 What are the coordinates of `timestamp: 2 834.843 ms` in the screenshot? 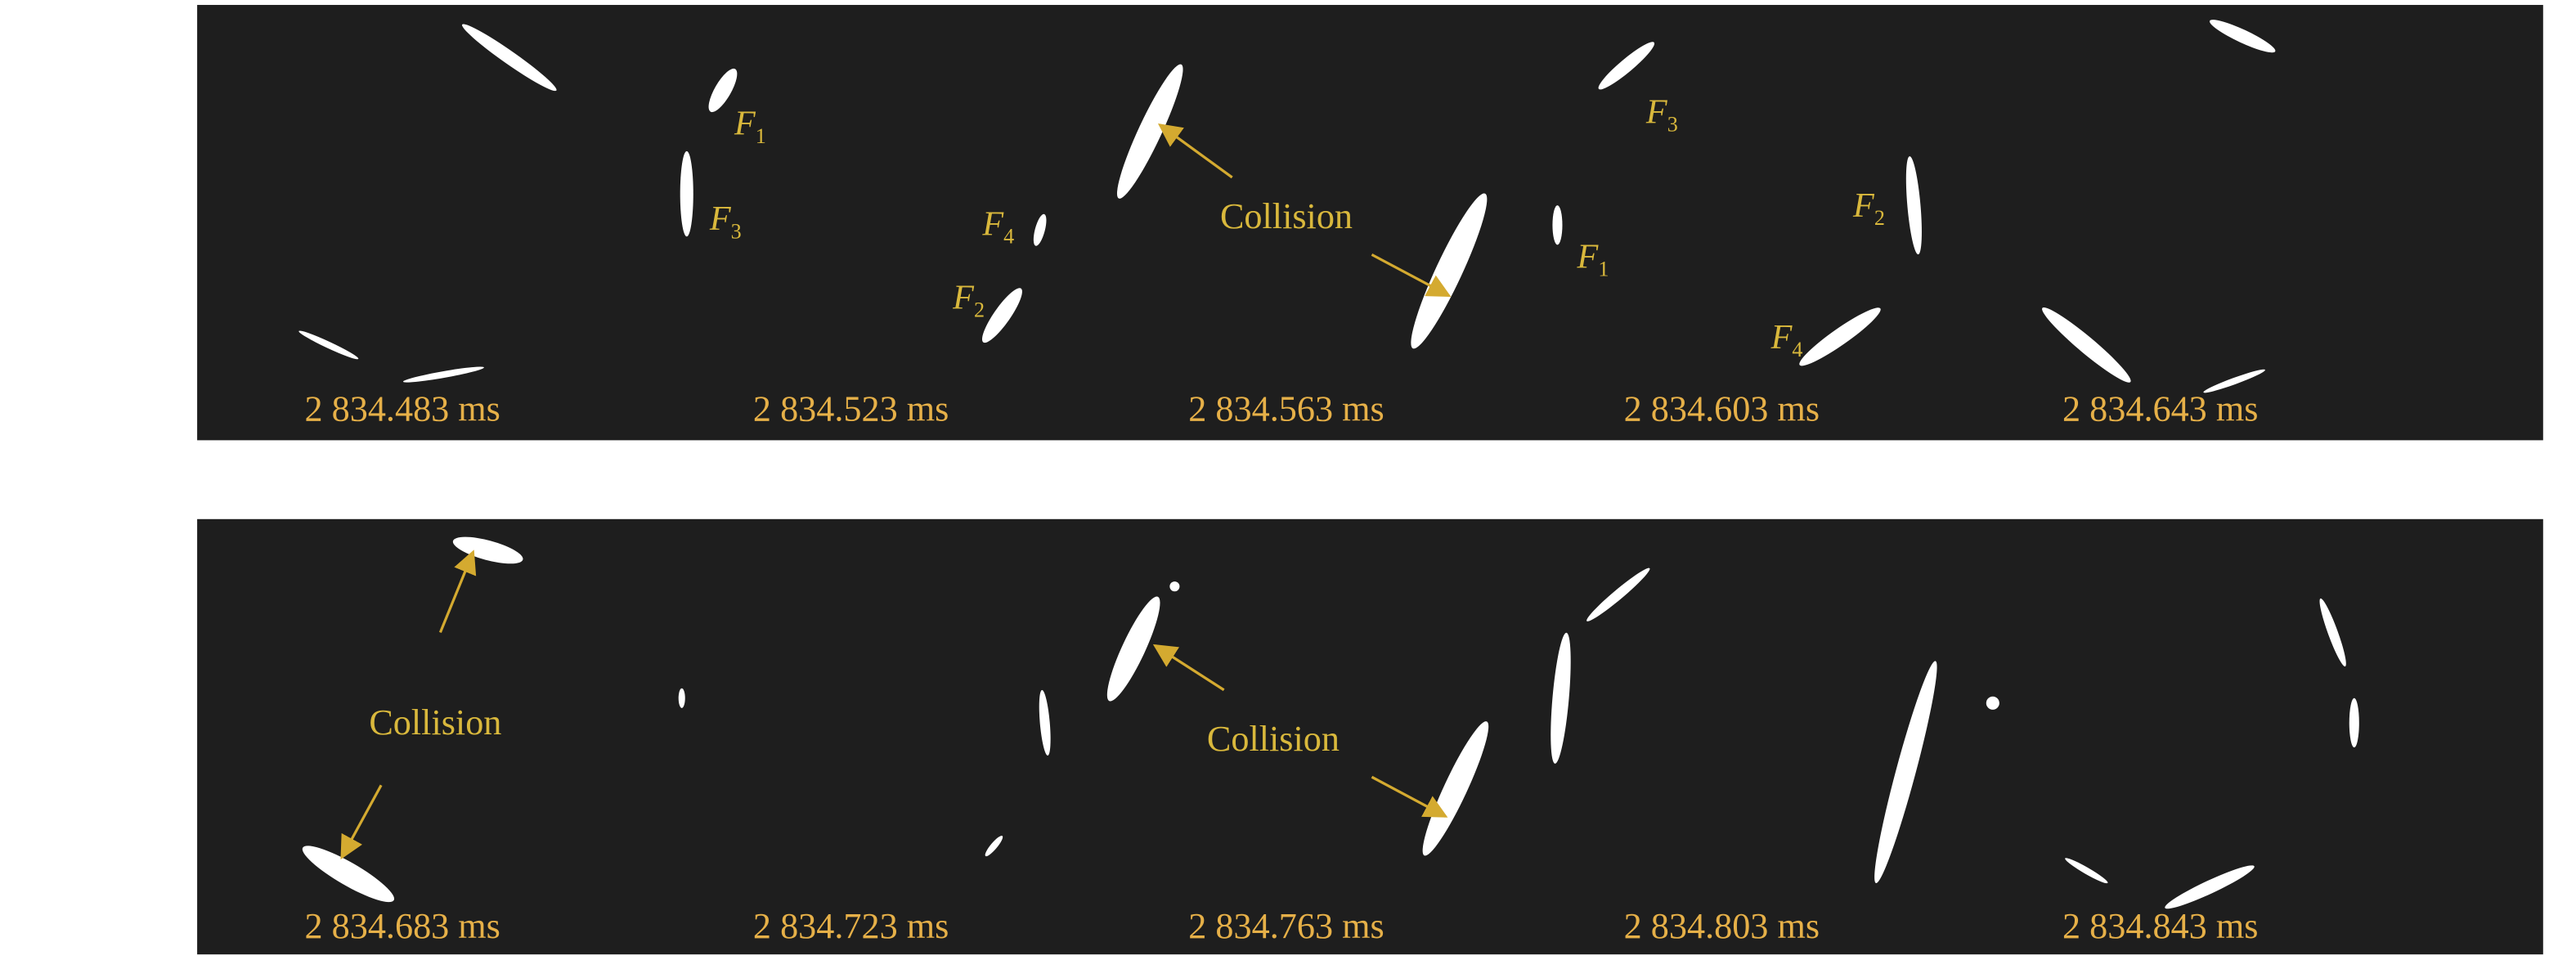 It's located at (2160, 926).